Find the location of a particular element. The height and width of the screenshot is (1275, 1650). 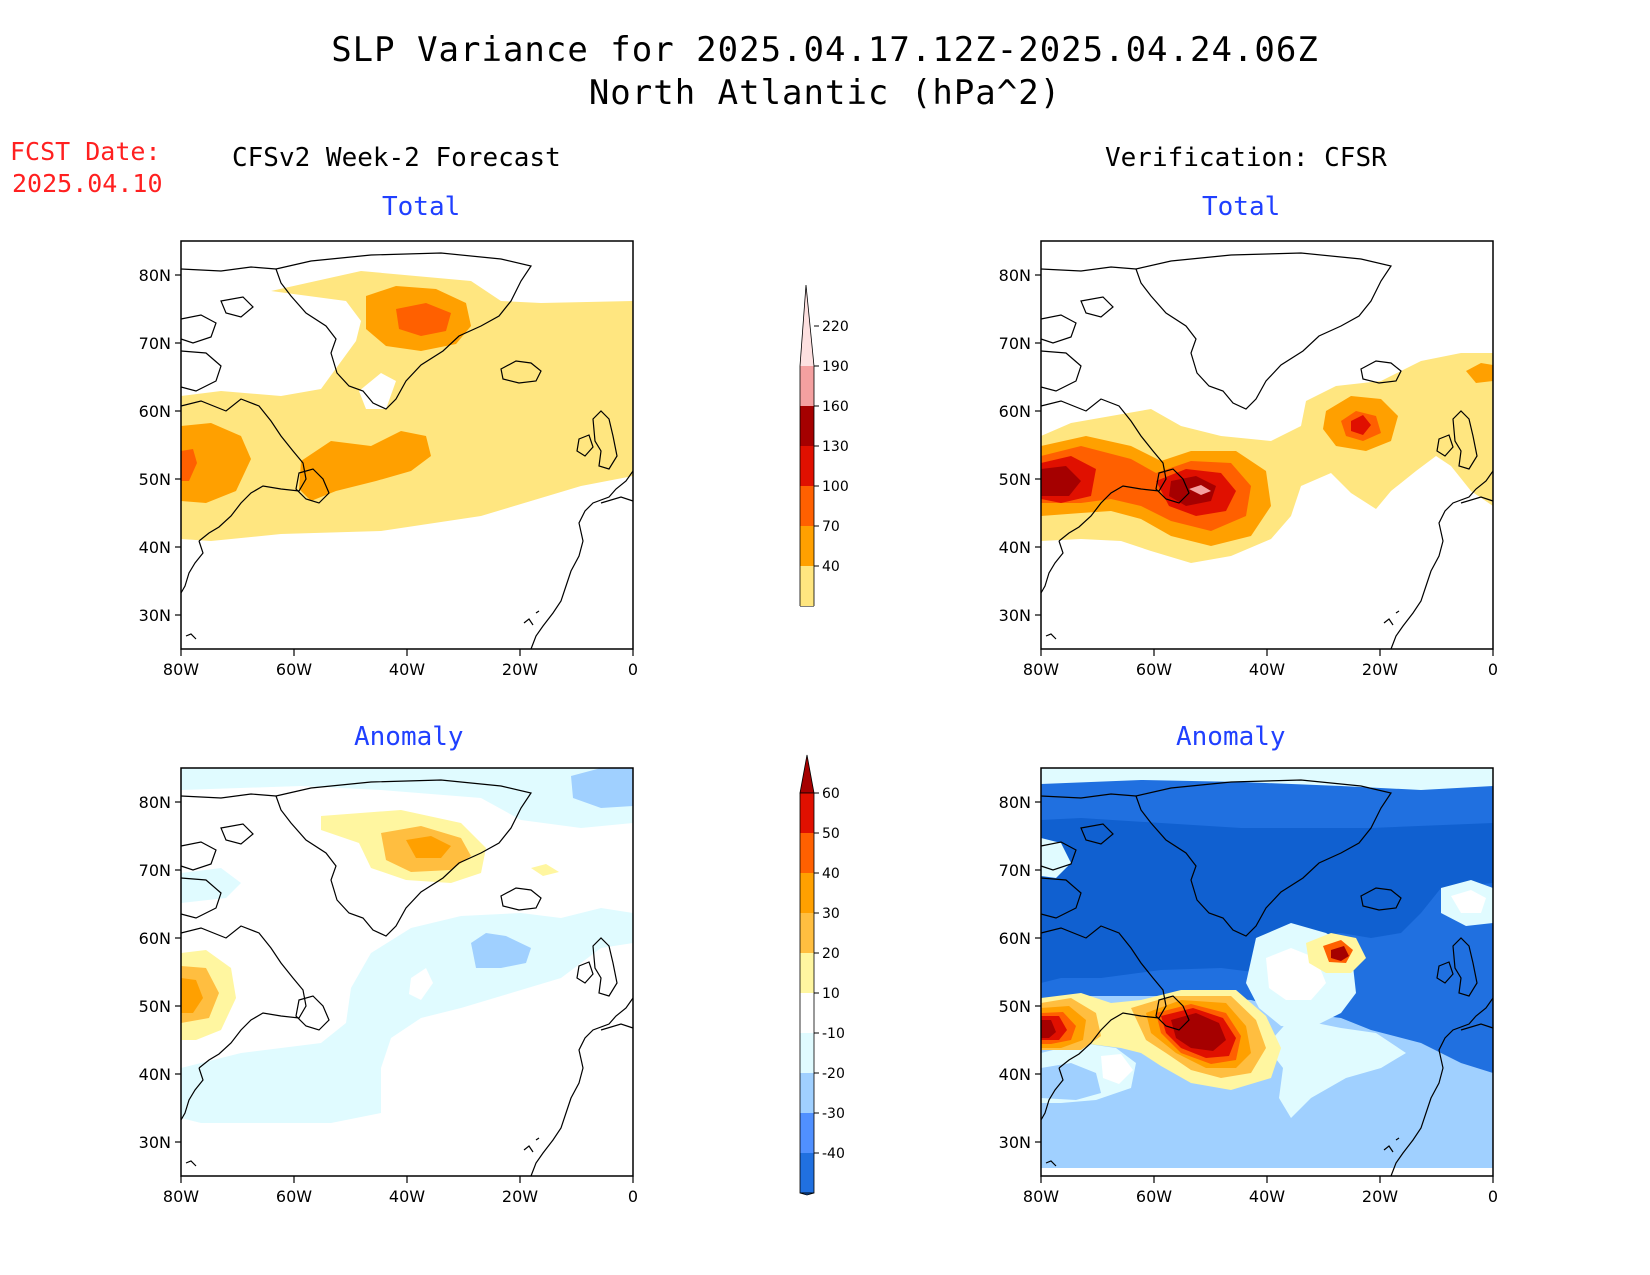

verification-total-shade-160-b is located at coordinates (1192, 491).